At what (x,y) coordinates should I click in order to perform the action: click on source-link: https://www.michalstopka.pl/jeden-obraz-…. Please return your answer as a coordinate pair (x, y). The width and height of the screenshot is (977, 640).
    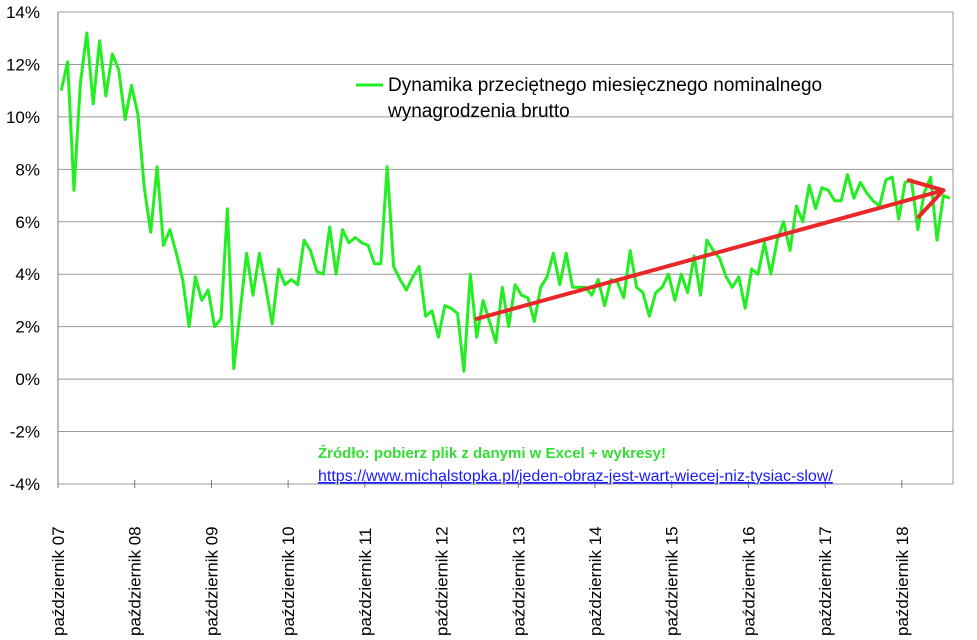
    Looking at the image, I should click on (575, 476).